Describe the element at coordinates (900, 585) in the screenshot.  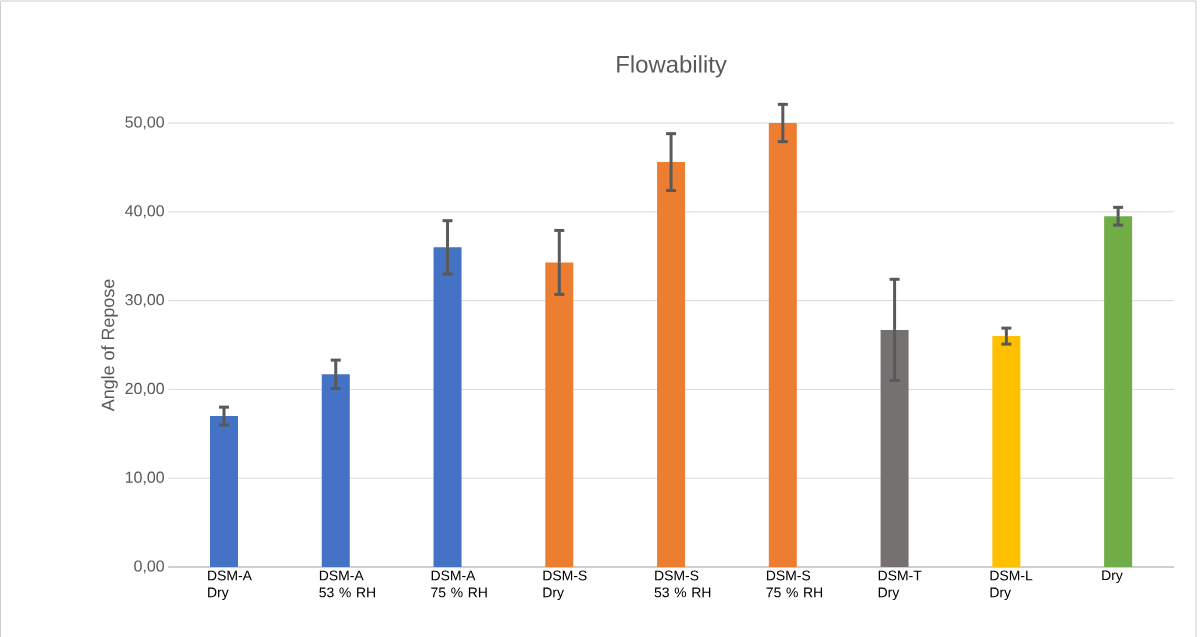
I see `x-tick-label: DSM-T Dry` at that location.